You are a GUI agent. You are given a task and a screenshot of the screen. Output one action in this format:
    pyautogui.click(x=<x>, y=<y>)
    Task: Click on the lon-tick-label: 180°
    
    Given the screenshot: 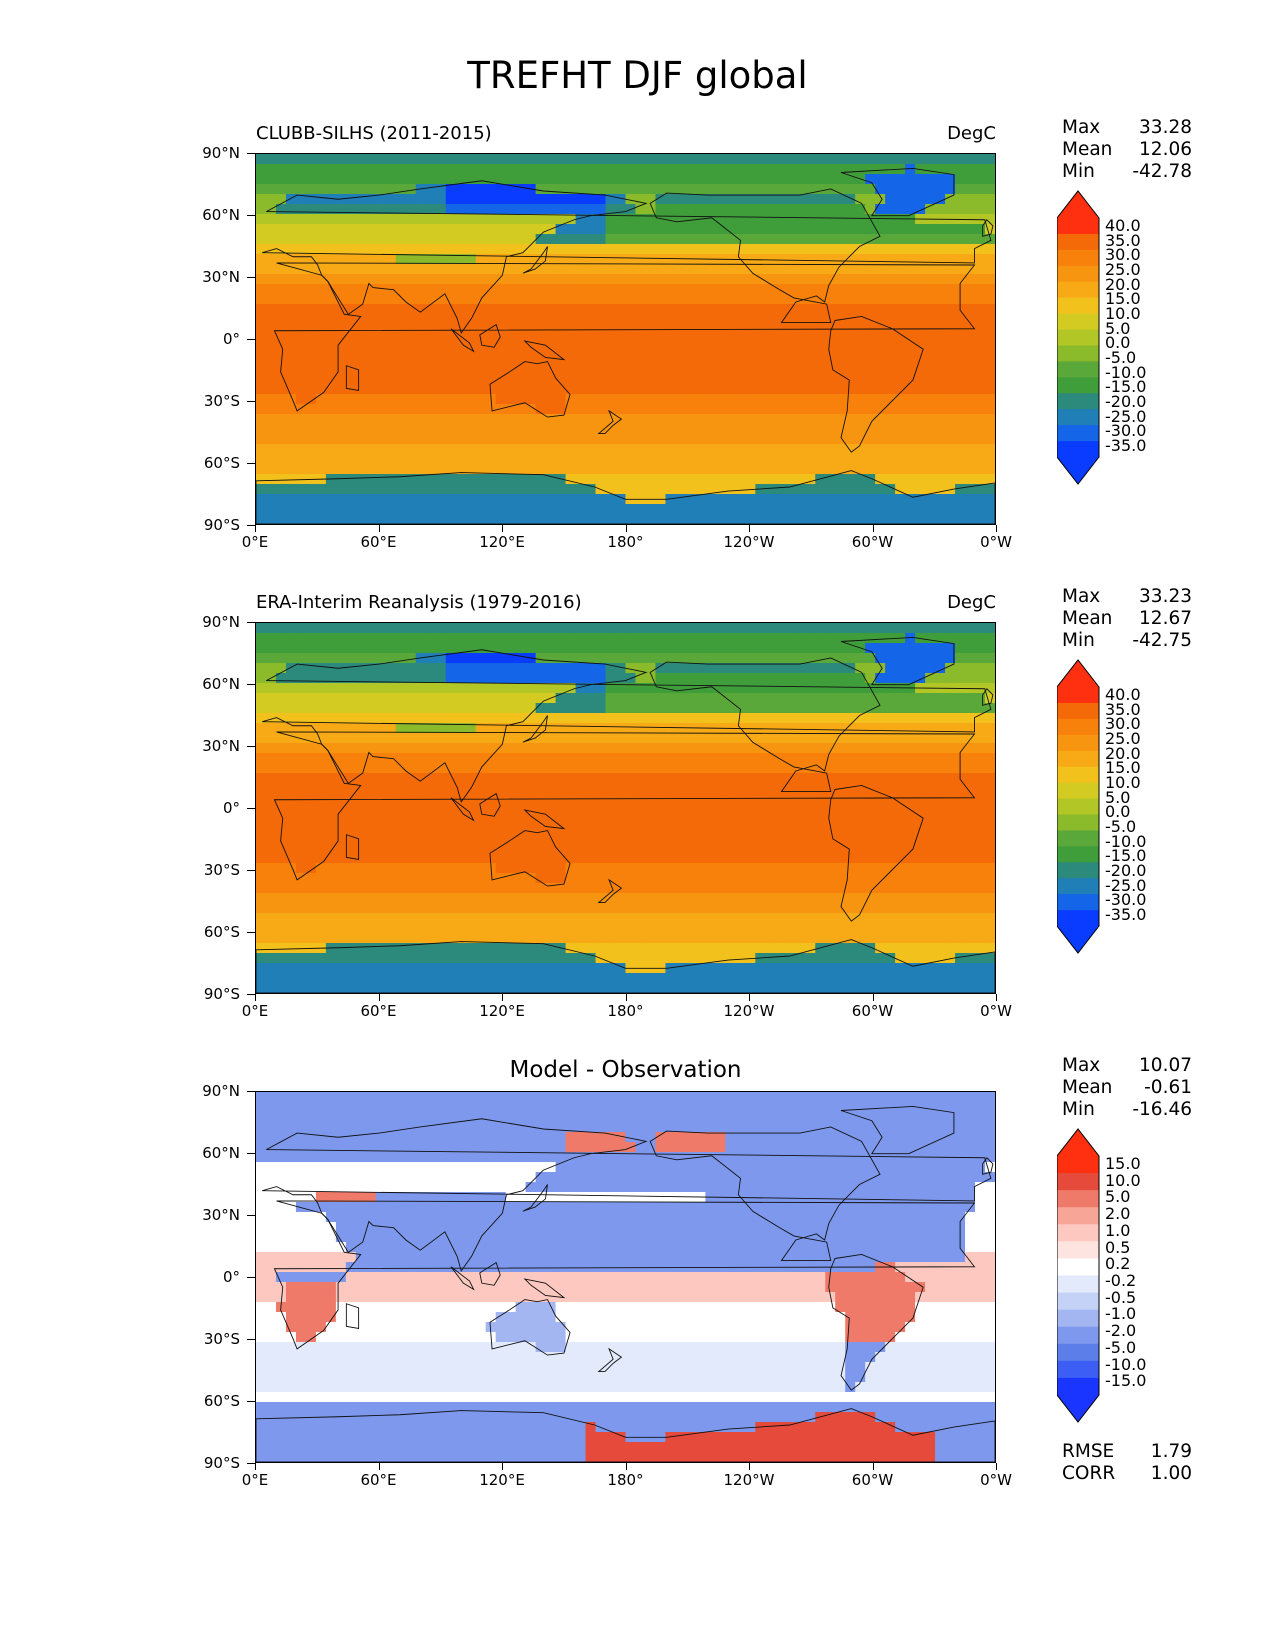 What is the action you would take?
    pyautogui.click(x=625, y=542)
    